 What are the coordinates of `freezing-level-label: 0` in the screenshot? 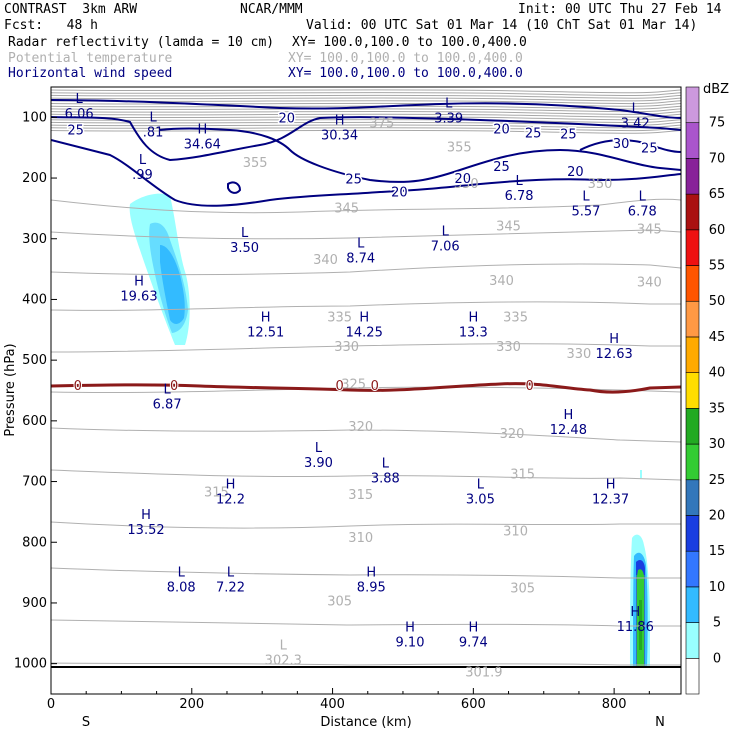 It's located at (530, 386).